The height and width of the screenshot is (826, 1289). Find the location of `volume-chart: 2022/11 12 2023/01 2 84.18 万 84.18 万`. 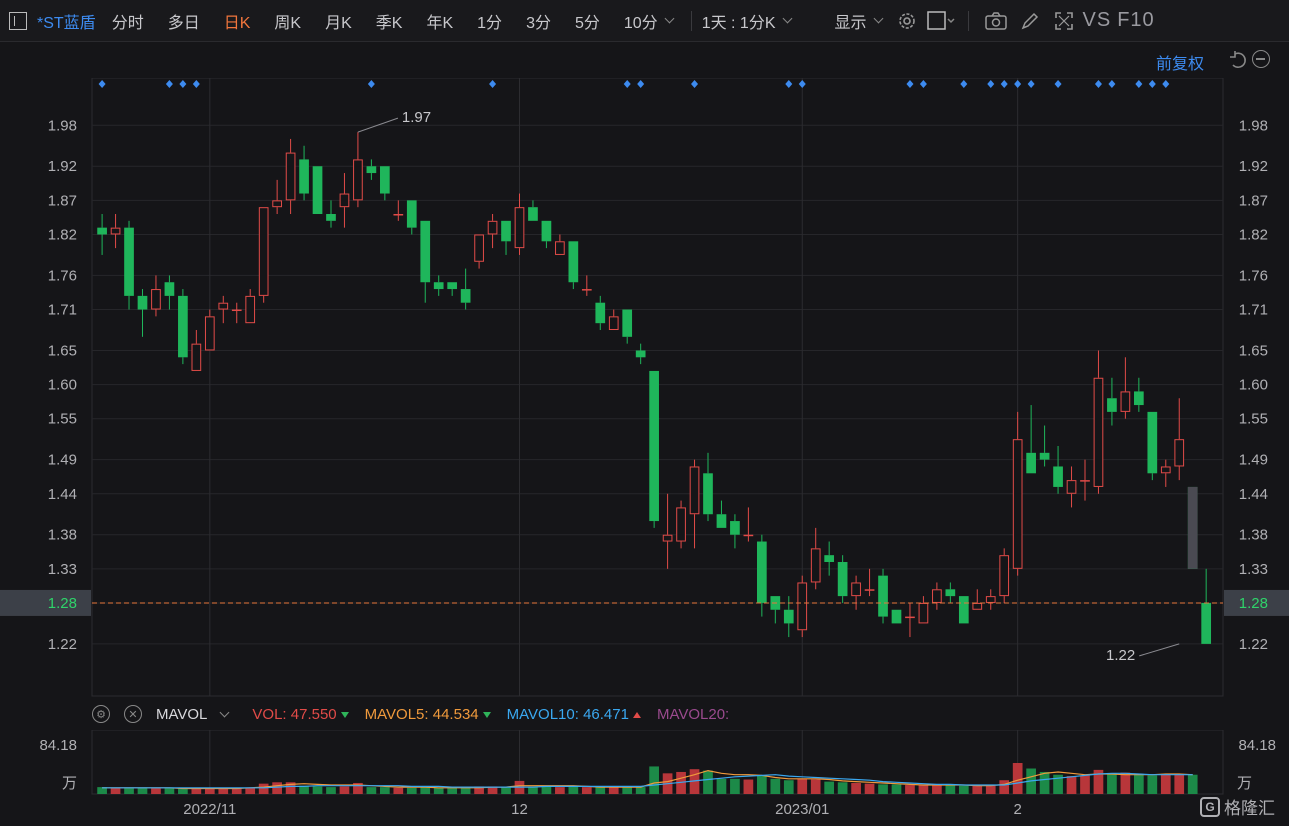

volume-chart: 2022/11 12 2023/01 2 84.18 万 84.18 万 is located at coordinates (644, 778).